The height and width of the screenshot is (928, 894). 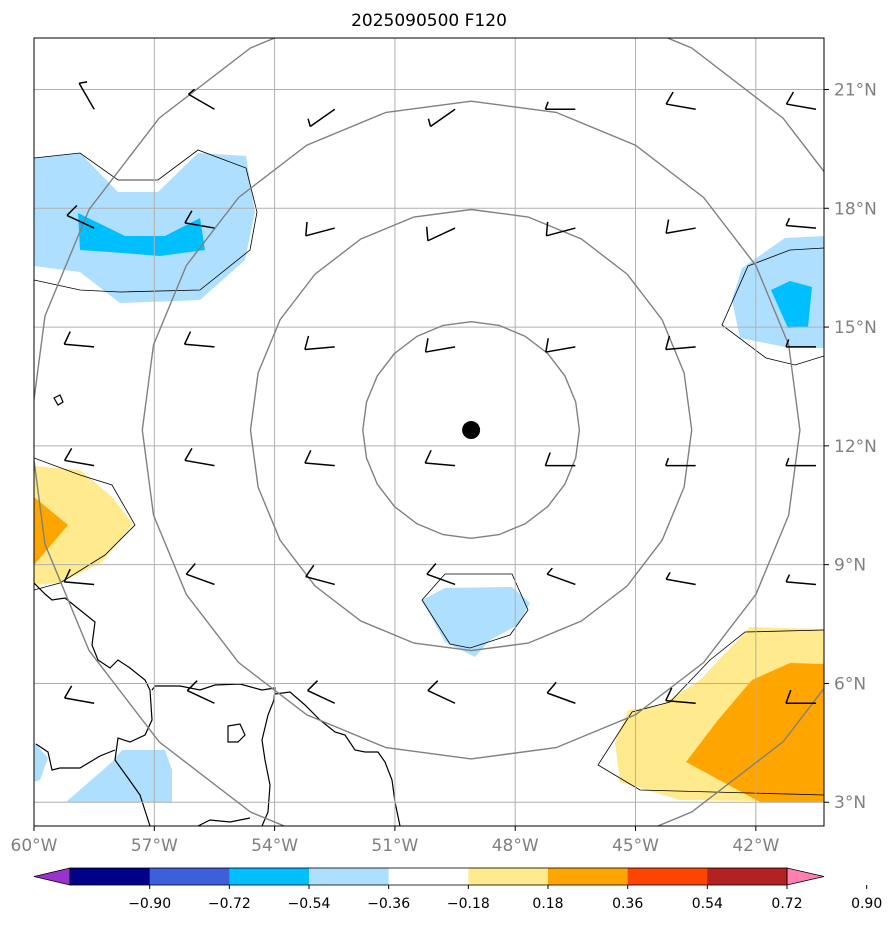 I want to click on colorbar-tick-label: 0.54, so click(x=707, y=904).